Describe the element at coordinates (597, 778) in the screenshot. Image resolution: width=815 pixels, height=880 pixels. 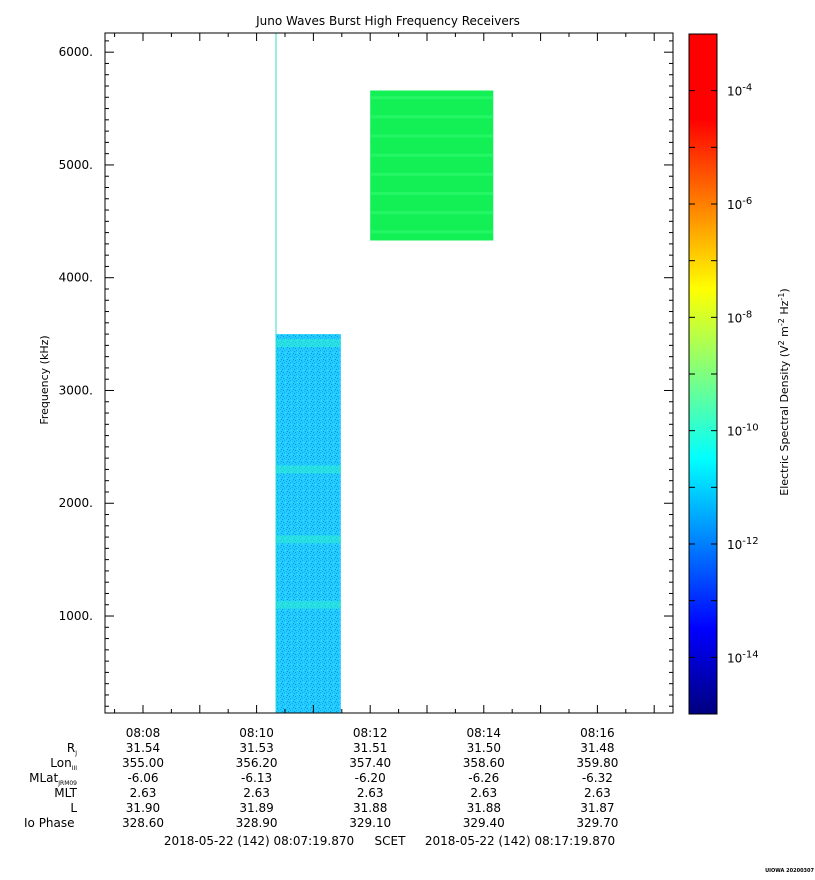
I see `ephemeris-value: -6.32` at that location.